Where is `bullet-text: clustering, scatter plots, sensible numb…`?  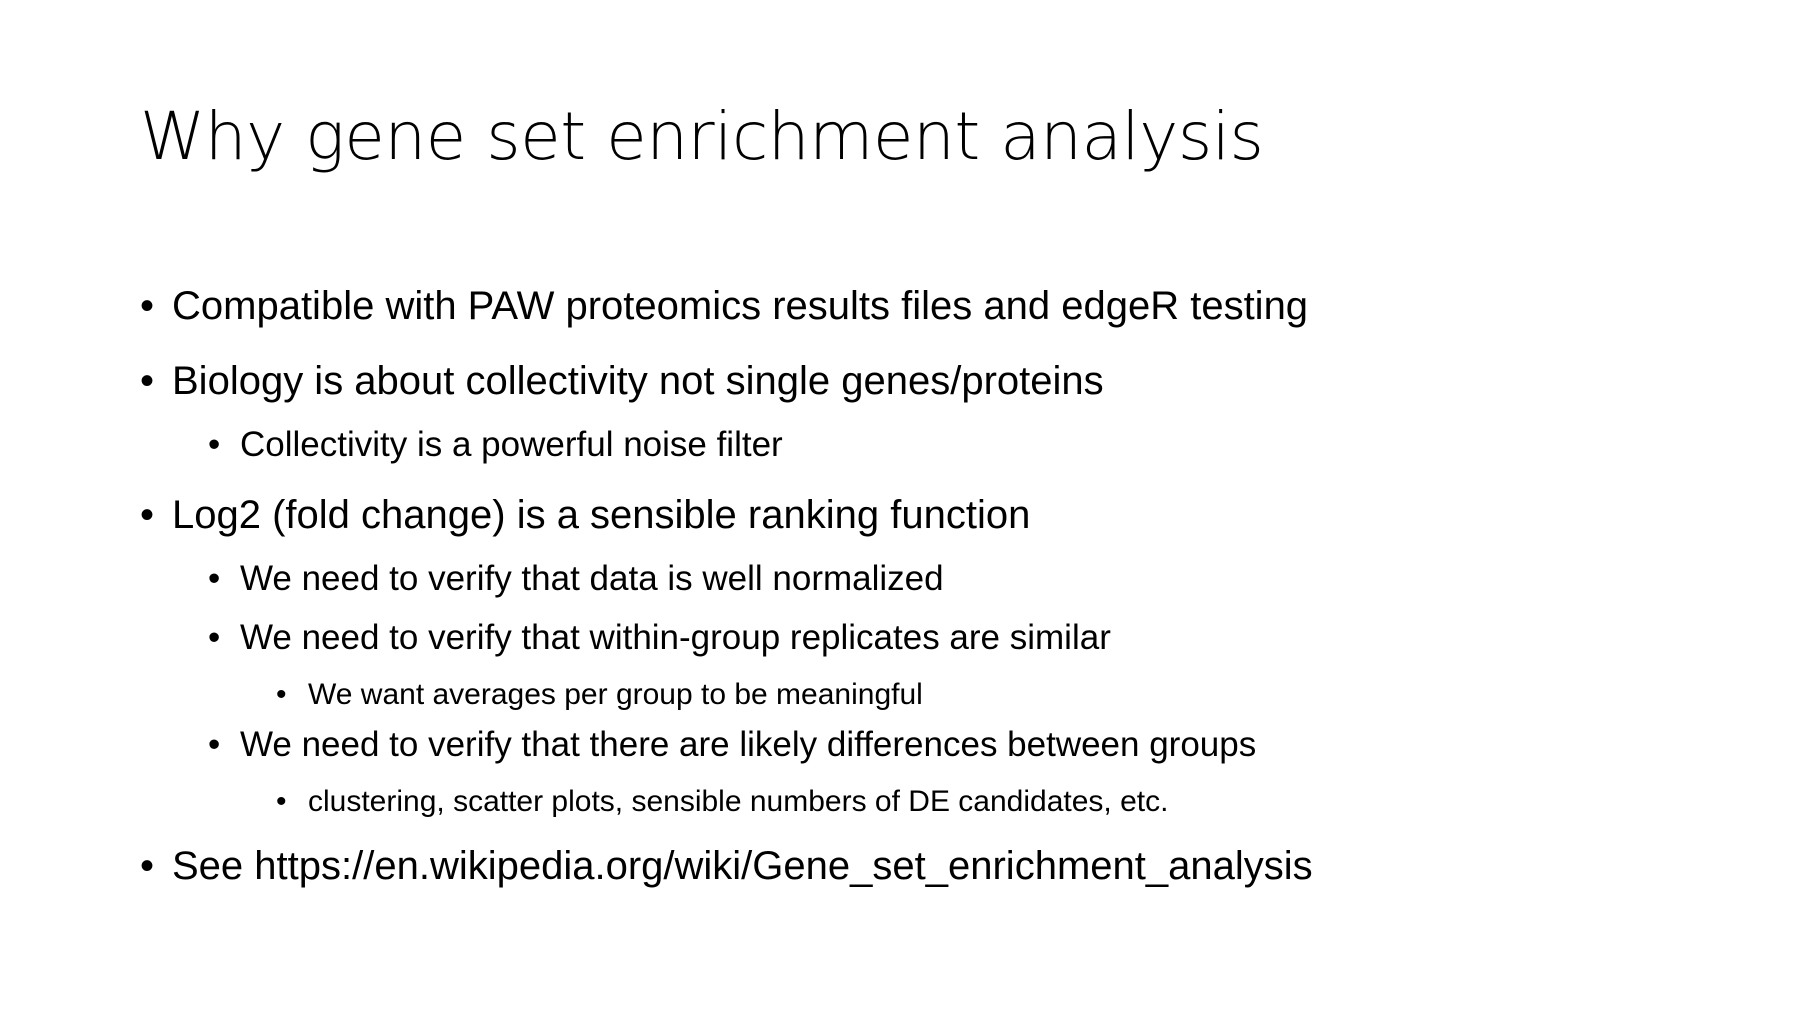 bullet-text: clustering, scatter plots, sensible numb… is located at coordinates (738, 801).